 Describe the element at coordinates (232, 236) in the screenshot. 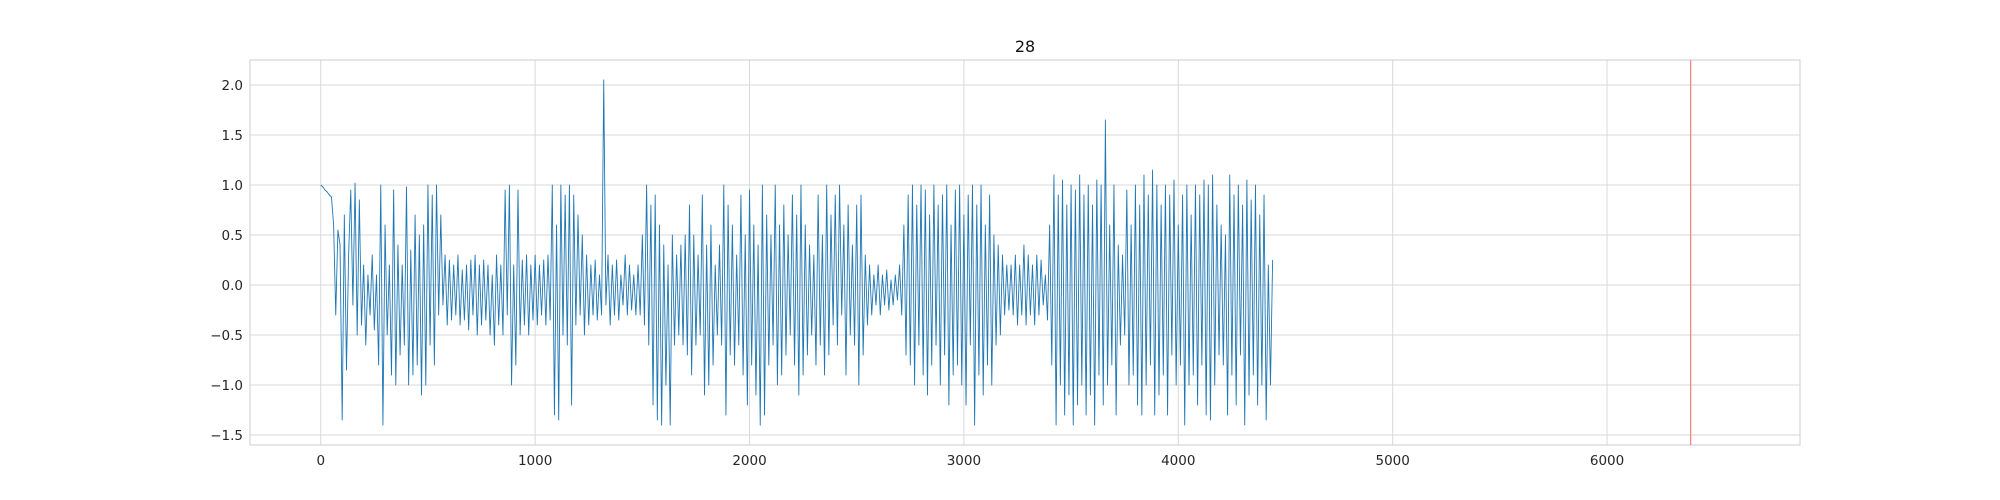

I see `y-tick-label: 0.5` at that location.